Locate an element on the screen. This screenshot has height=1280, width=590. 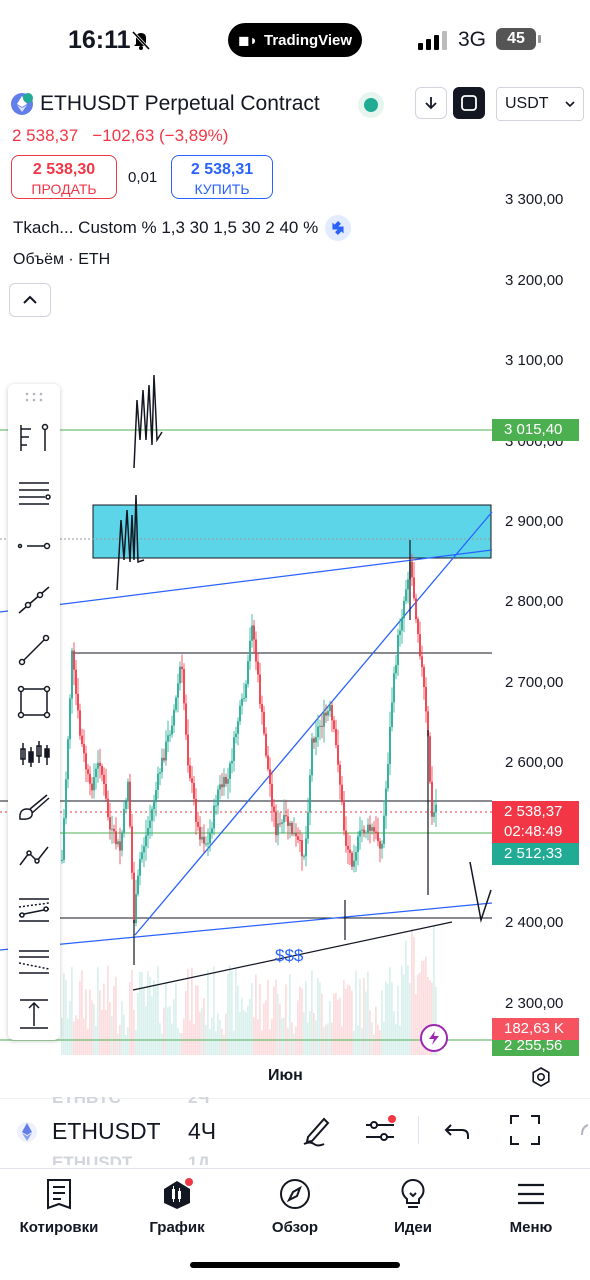
drawn-path-top is located at coordinates (148, 421).